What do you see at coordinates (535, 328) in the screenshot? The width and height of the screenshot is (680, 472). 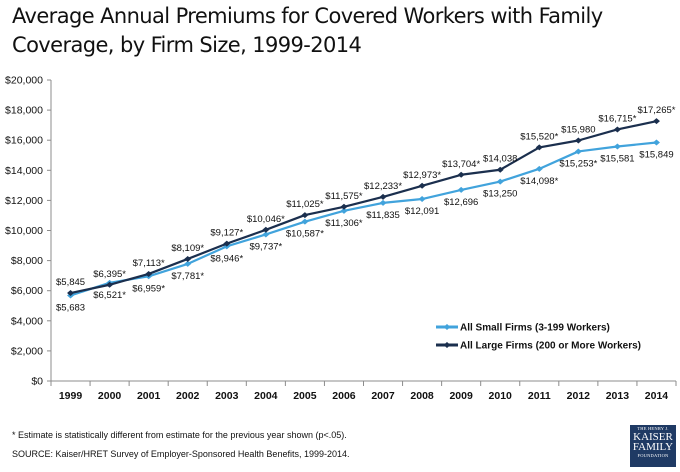 I see `legend-label: All Small Firms (3-199 Workers)` at bounding box center [535, 328].